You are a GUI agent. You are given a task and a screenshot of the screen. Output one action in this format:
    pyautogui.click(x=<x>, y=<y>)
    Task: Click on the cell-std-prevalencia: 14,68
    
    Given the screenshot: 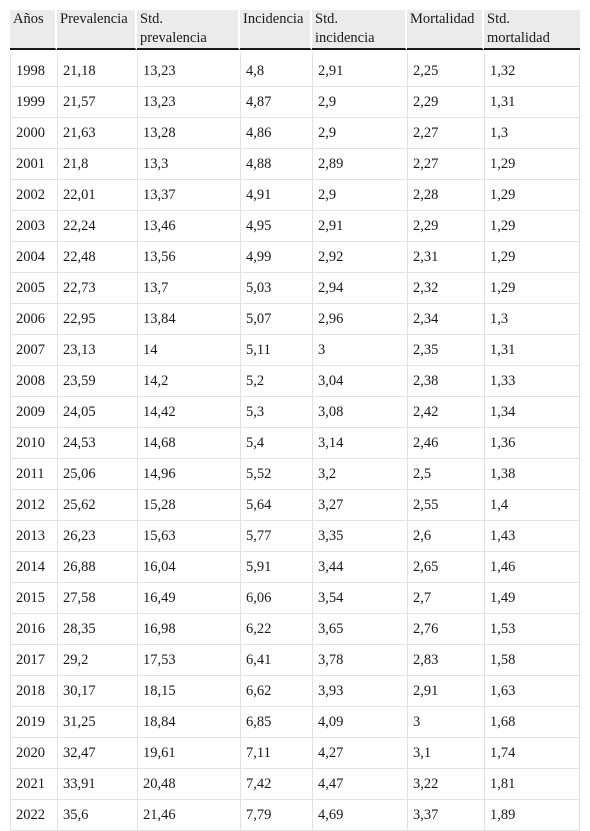 What is the action you would take?
    pyautogui.click(x=188, y=443)
    